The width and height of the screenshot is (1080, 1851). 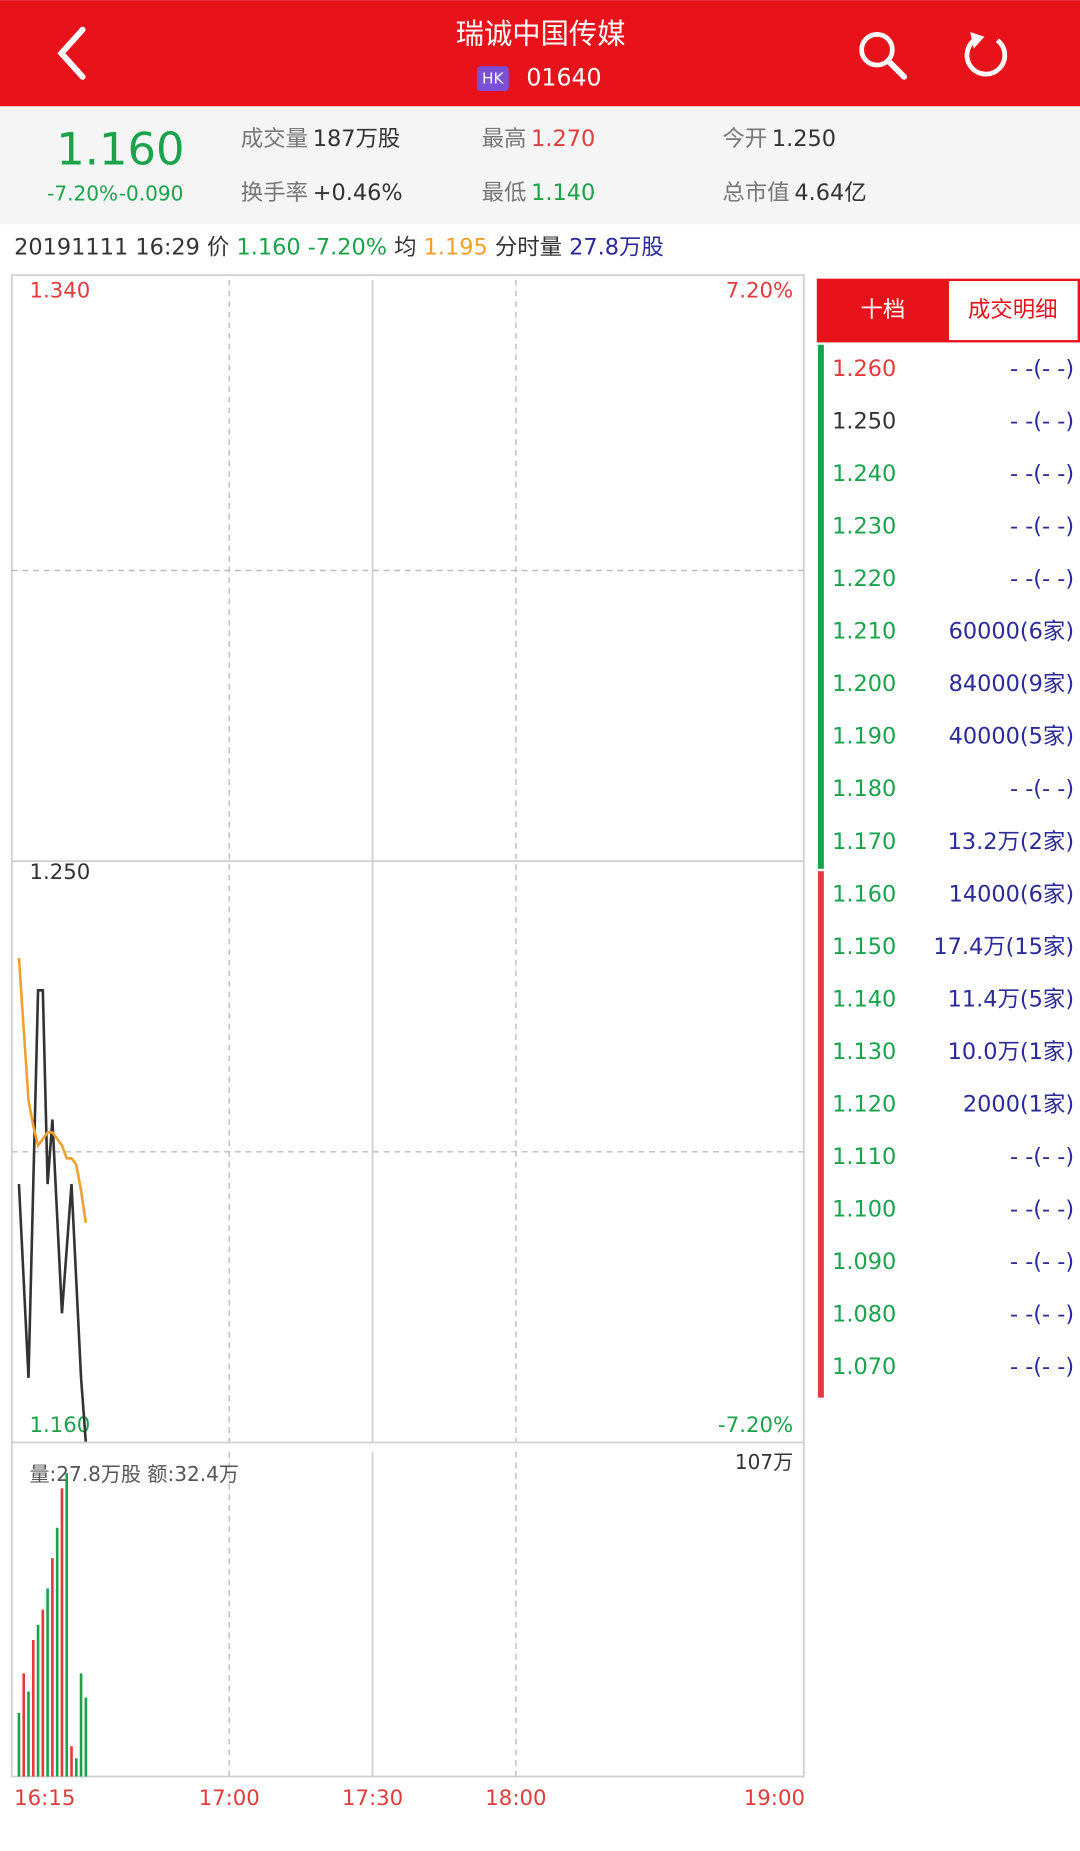 I want to click on book-price: 1.210, so click(x=864, y=632).